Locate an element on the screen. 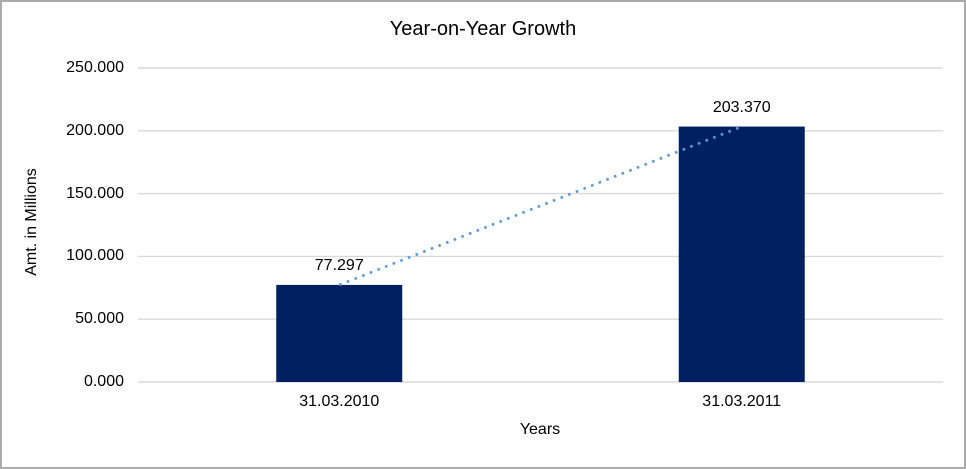 Image resolution: width=966 pixels, height=469 pixels. bar-31.03.2011 is located at coordinates (741, 254).